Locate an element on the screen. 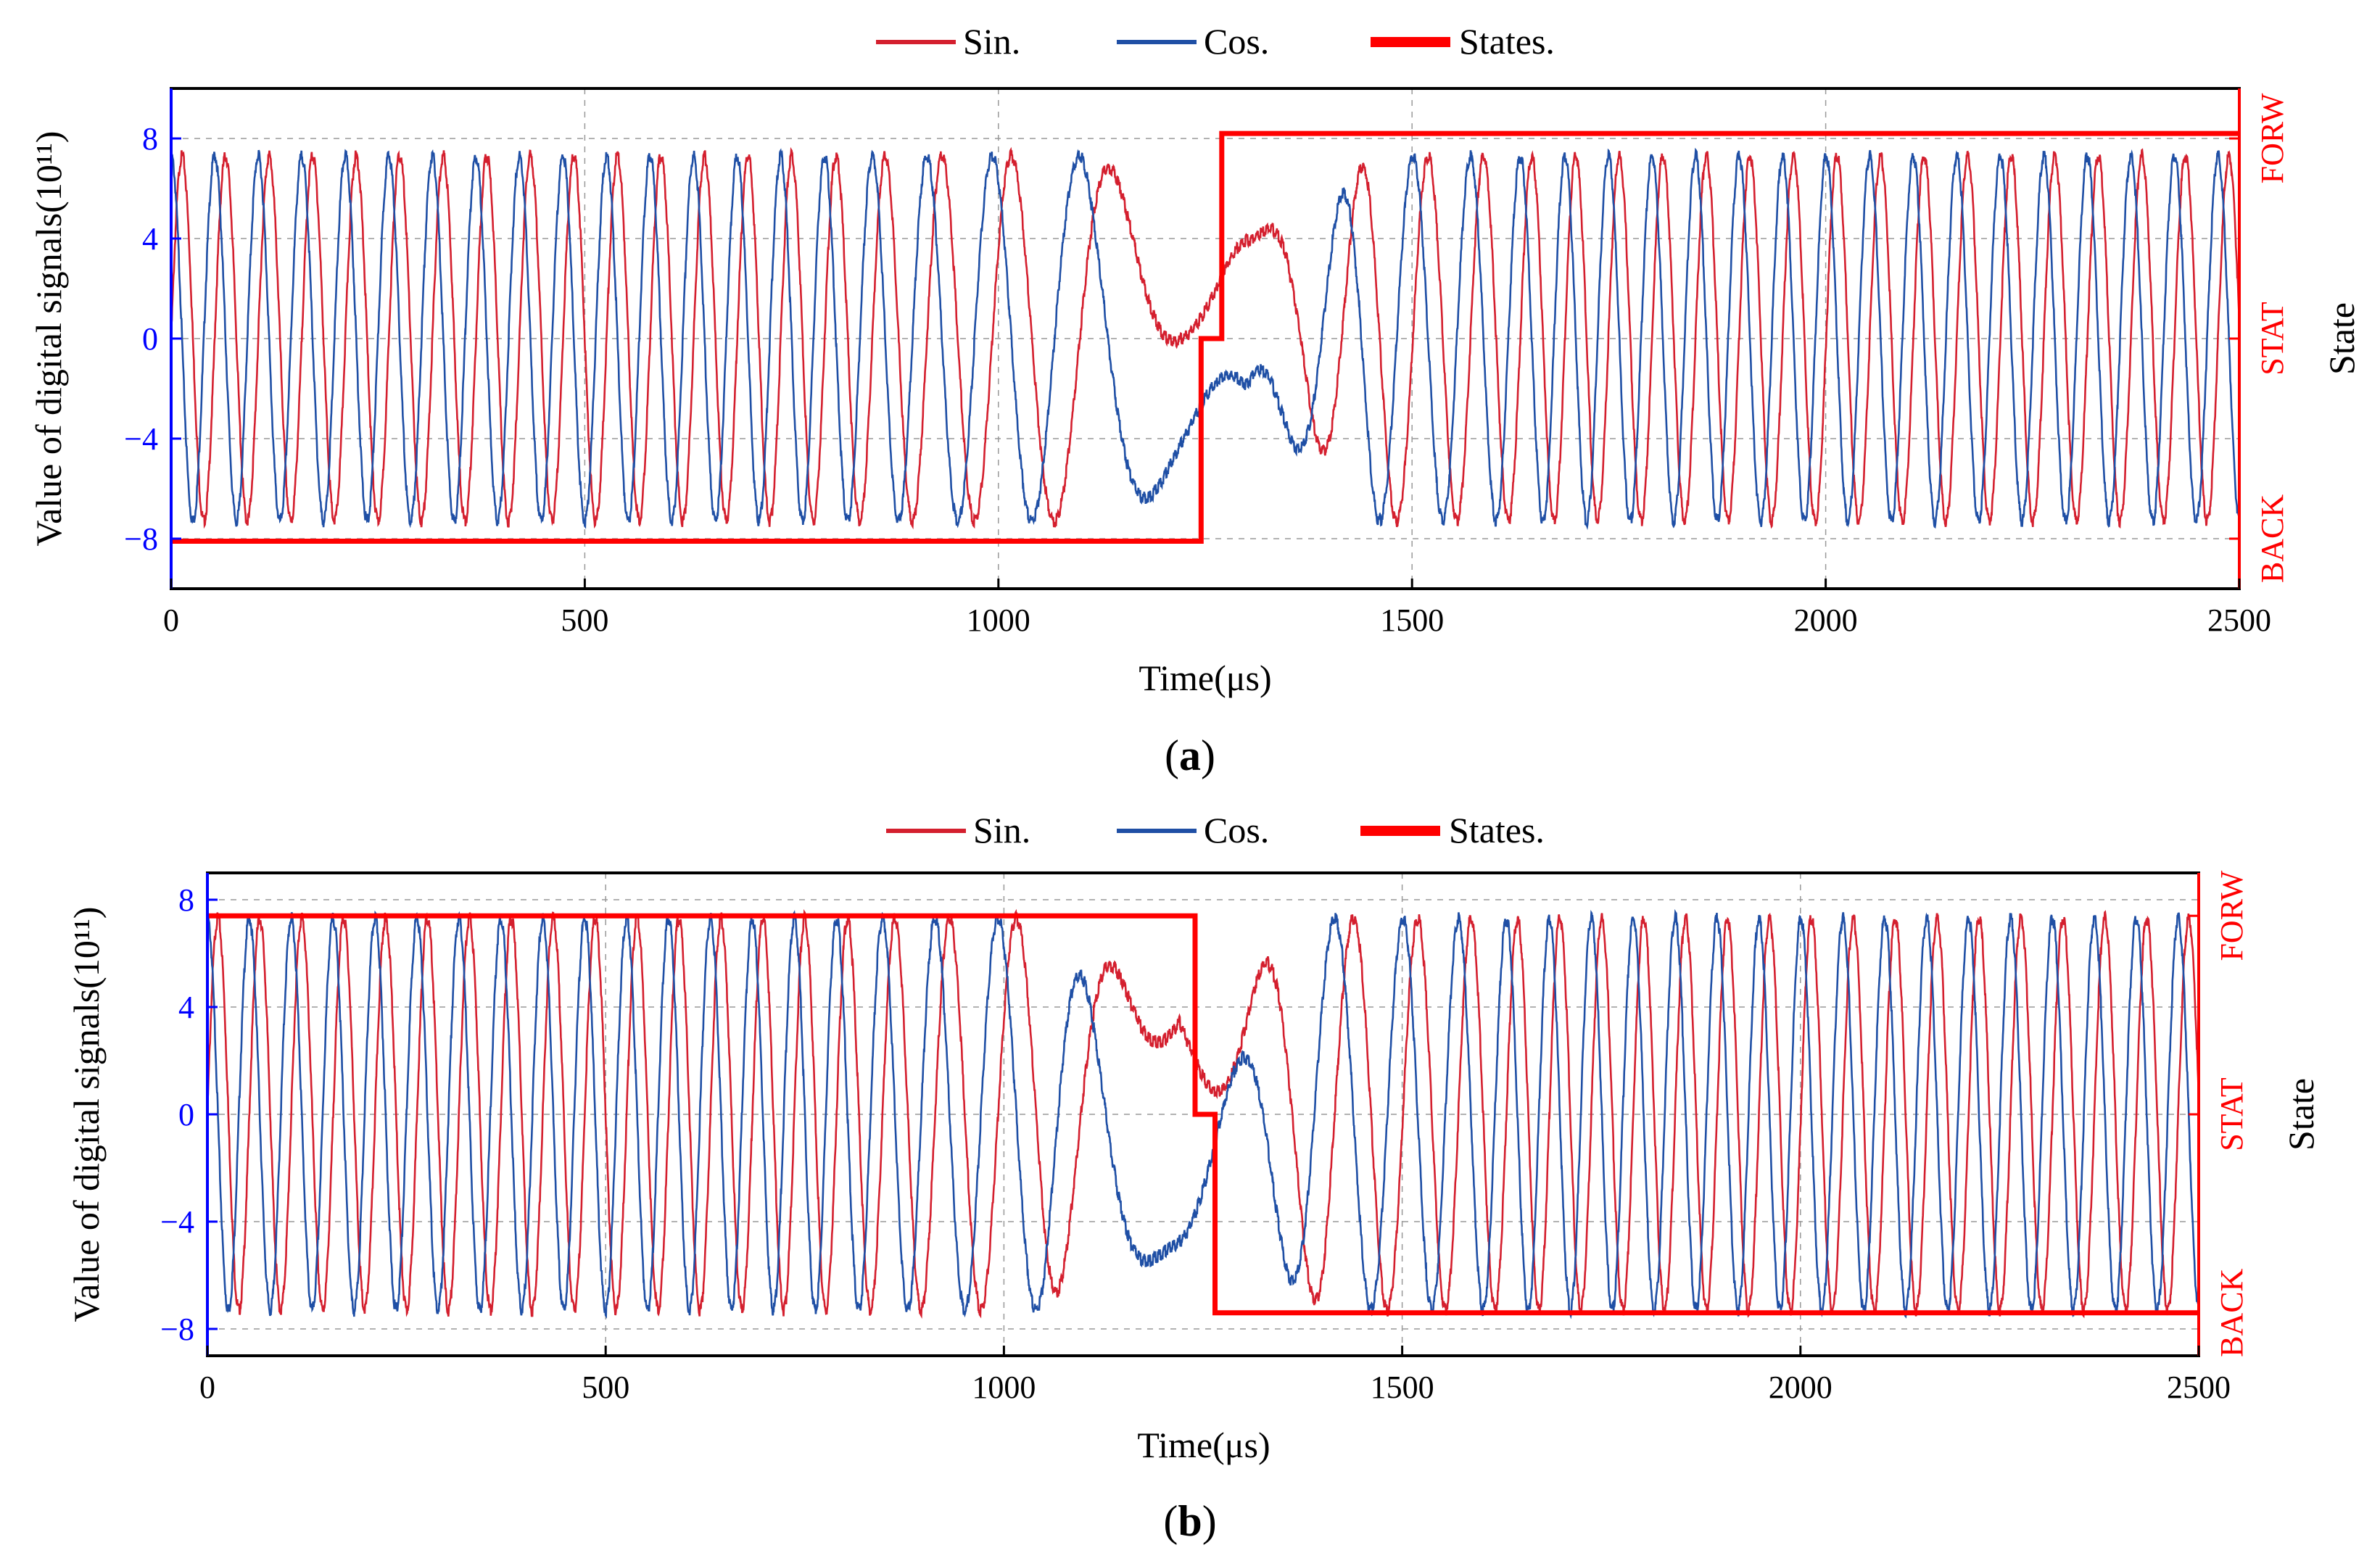 The height and width of the screenshot is (1566, 2380). panel-label: (b) is located at coordinates (1189, 1521).